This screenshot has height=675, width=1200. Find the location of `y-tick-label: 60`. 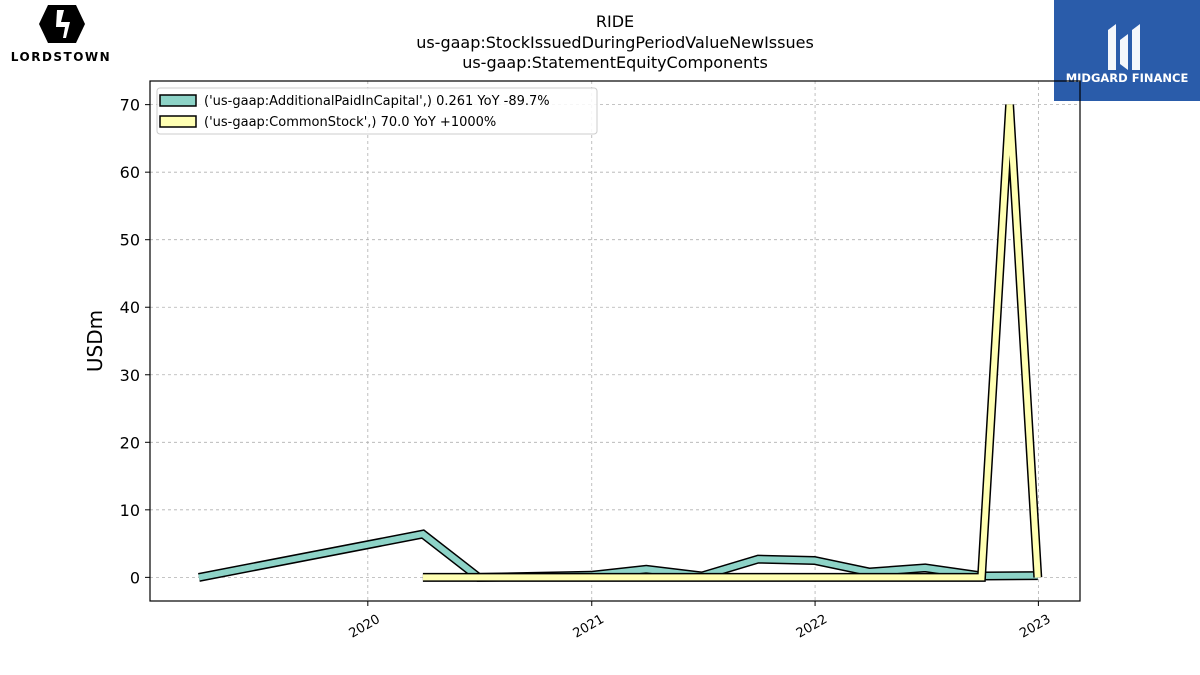

y-tick-label: 60 is located at coordinates (130, 172).